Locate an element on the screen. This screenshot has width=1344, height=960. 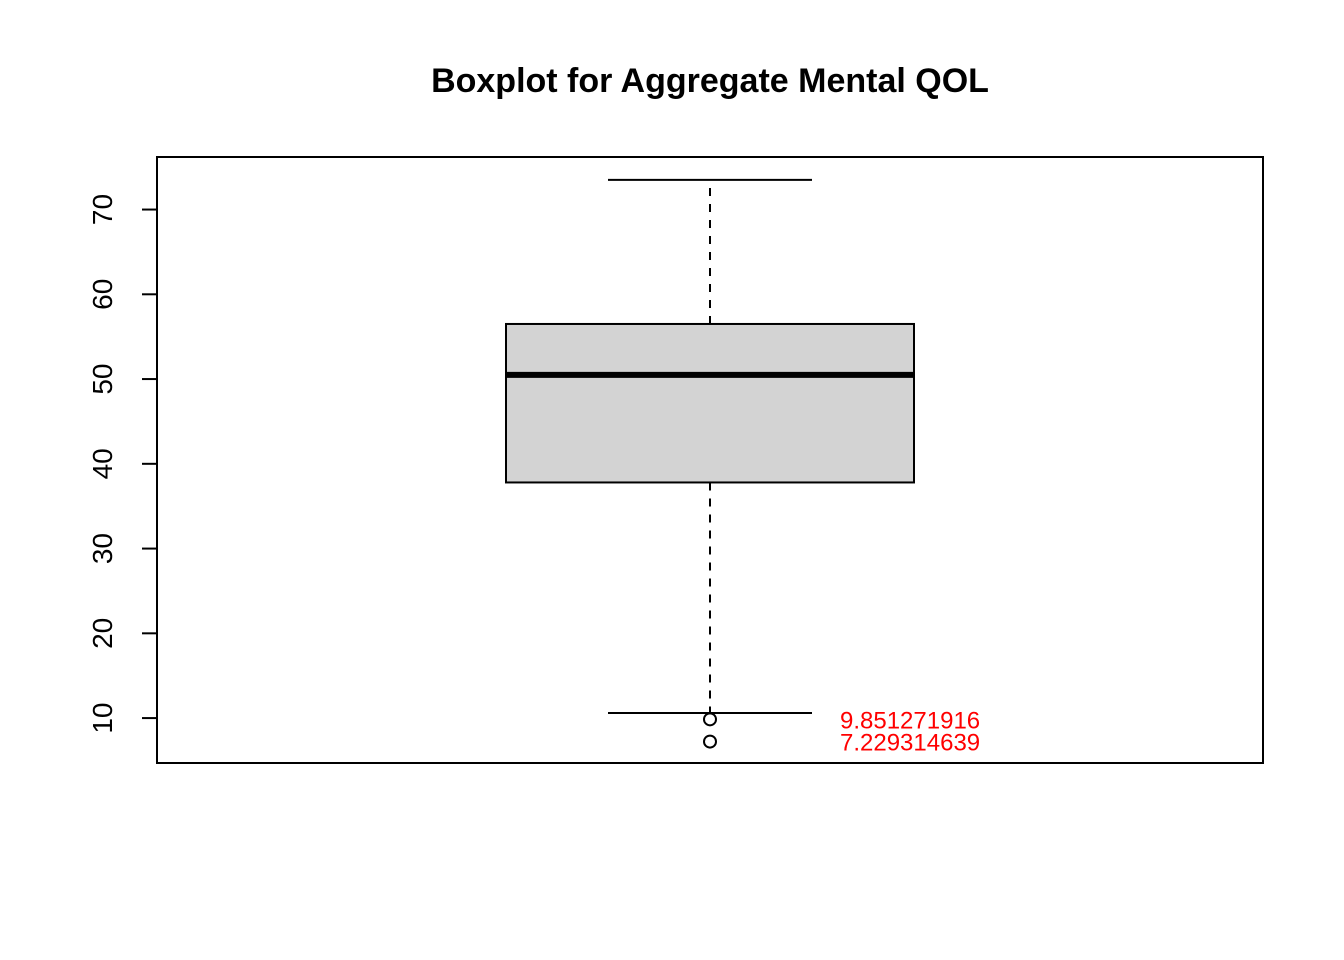
y-tick-label-50: 50 is located at coordinates (102, 378).